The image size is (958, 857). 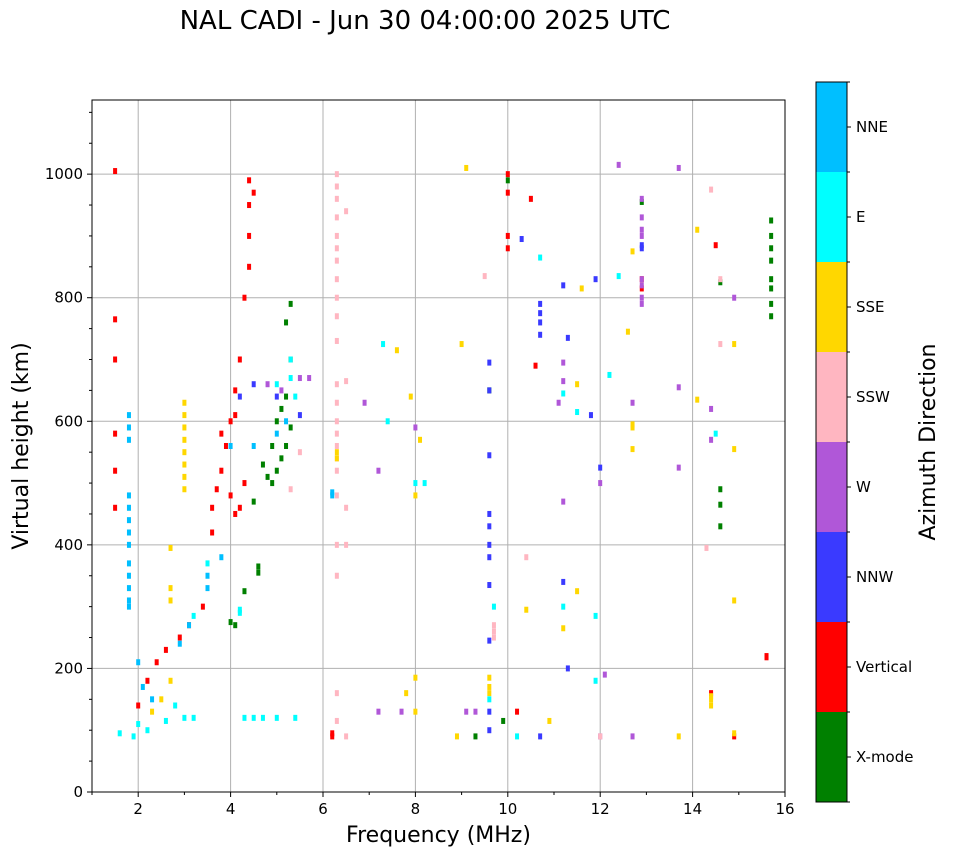 I want to click on colorbar: X-mode Vertical NNW W SSW SSE E NNE, so click(x=864, y=442).